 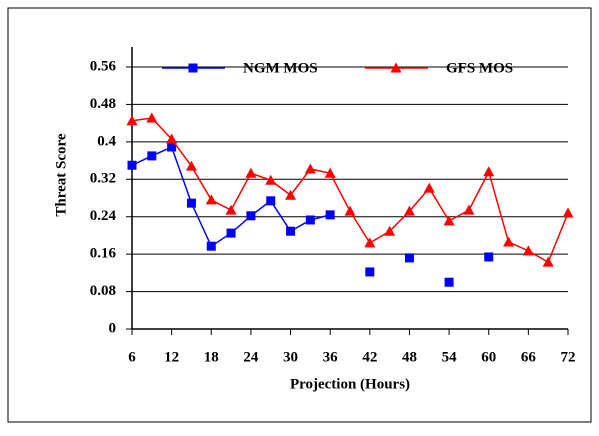 I want to click on y-tick-label: 0.56, so click(x=103, y=66).